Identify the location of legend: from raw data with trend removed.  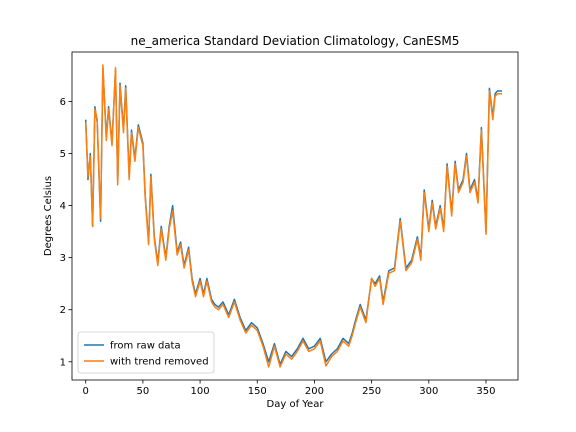
(146, 352).